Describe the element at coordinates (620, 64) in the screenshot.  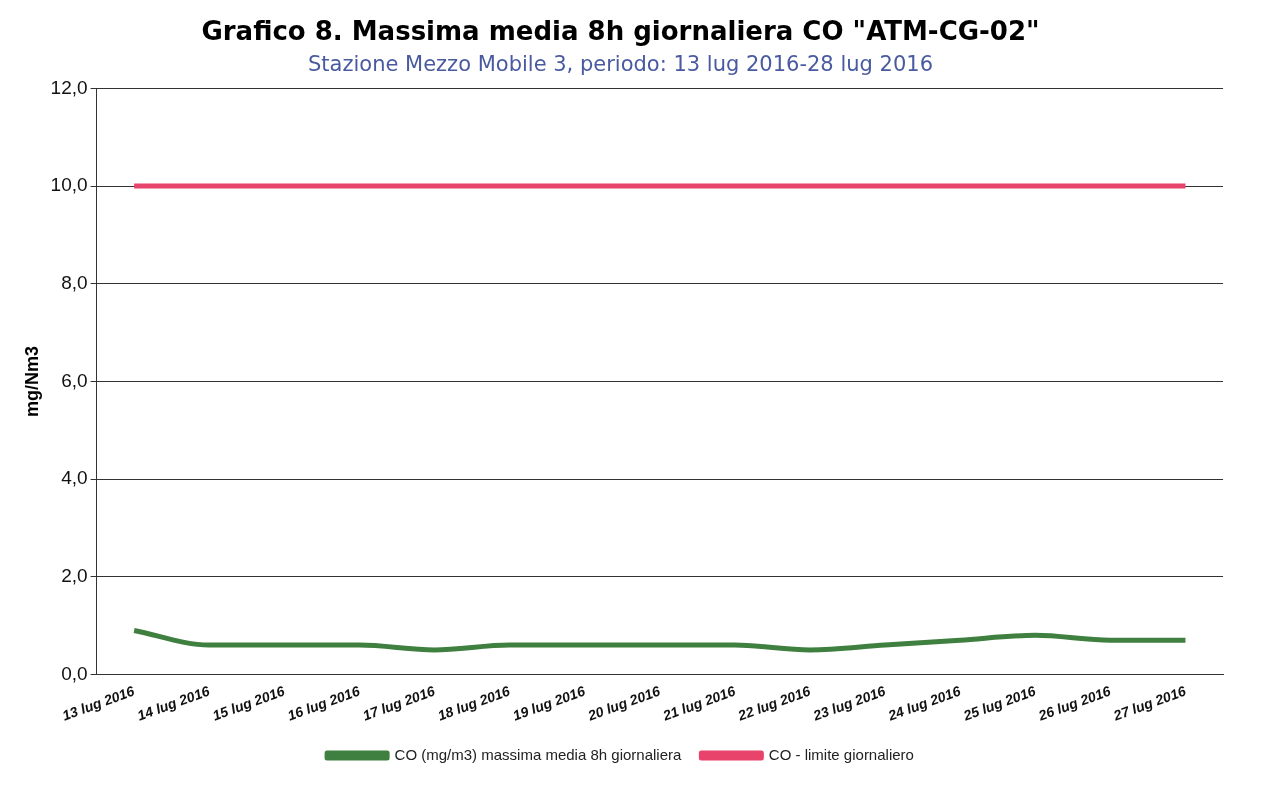
I see `chart-subtitle: Stazione Mezzo Mobile 3, periodo: 13 lug 2016-28 lug 2016` at that location.